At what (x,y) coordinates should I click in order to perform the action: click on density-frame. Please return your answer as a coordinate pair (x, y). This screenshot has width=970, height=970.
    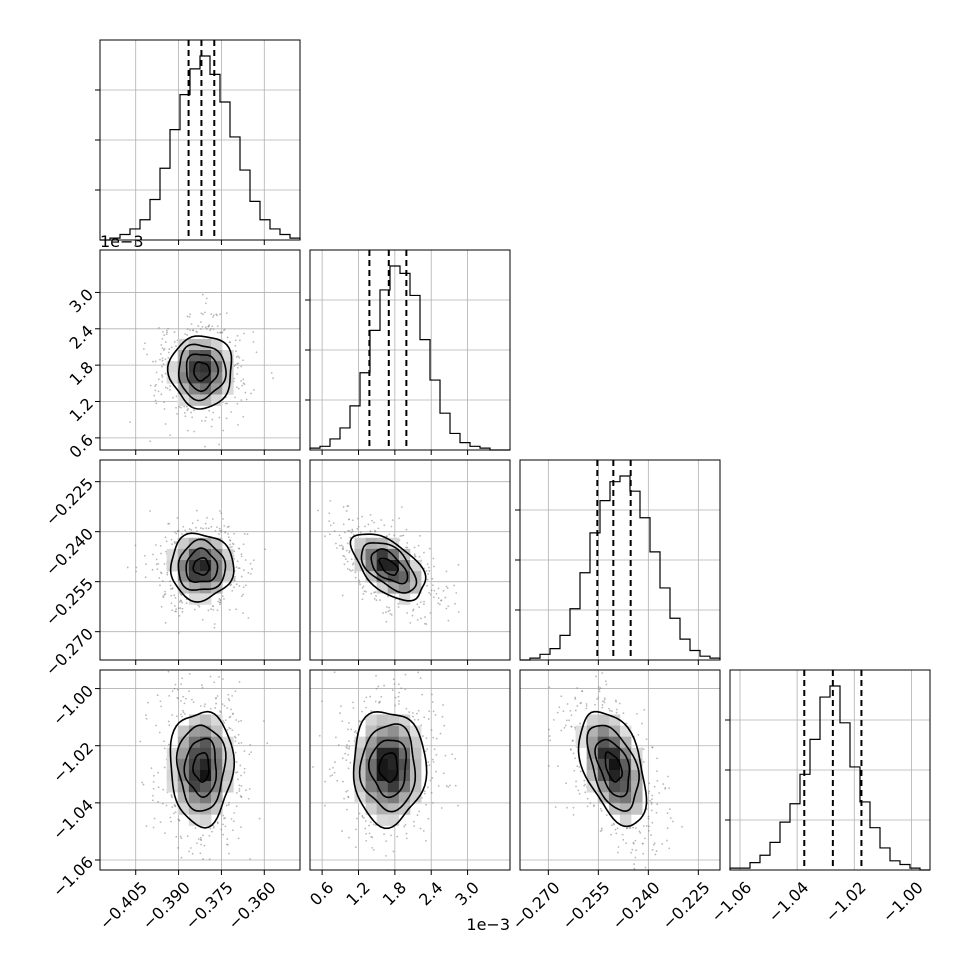
    Looking at the image, I should click on (200, 350).